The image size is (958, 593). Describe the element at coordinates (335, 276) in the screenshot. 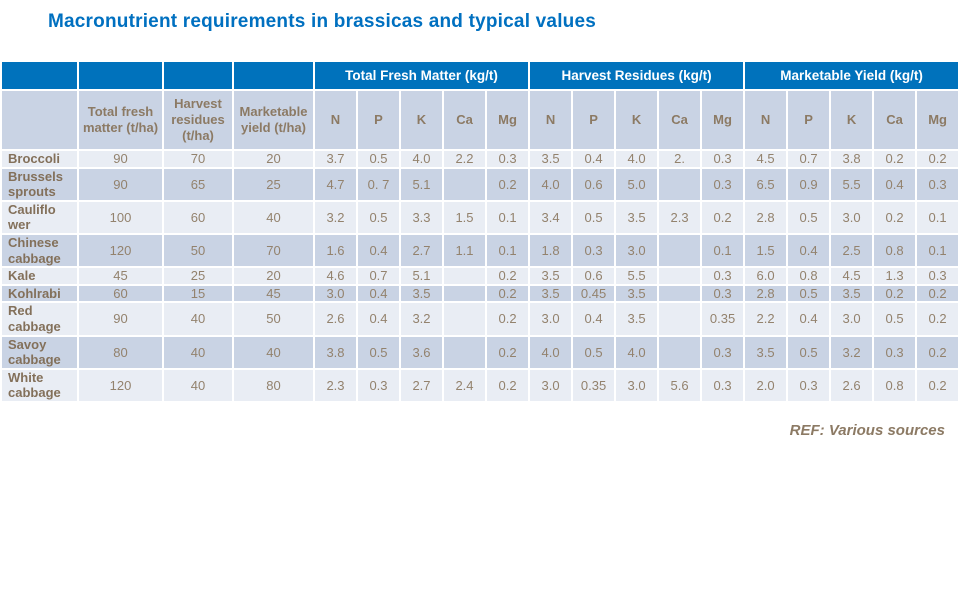

I see `data-cell: 4.6` at that location.